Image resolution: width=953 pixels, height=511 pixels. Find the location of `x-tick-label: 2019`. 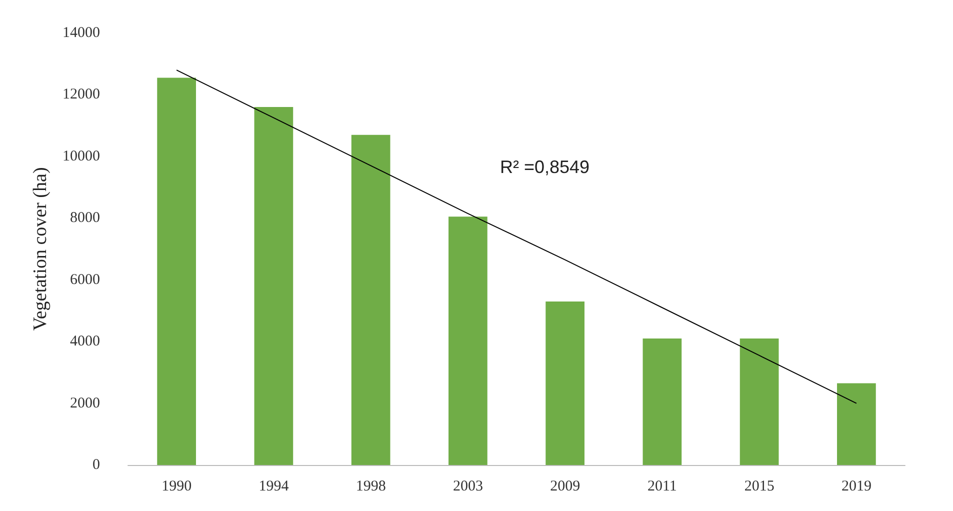

x-tick-label: 2019 is located at coordinates (856, 486).